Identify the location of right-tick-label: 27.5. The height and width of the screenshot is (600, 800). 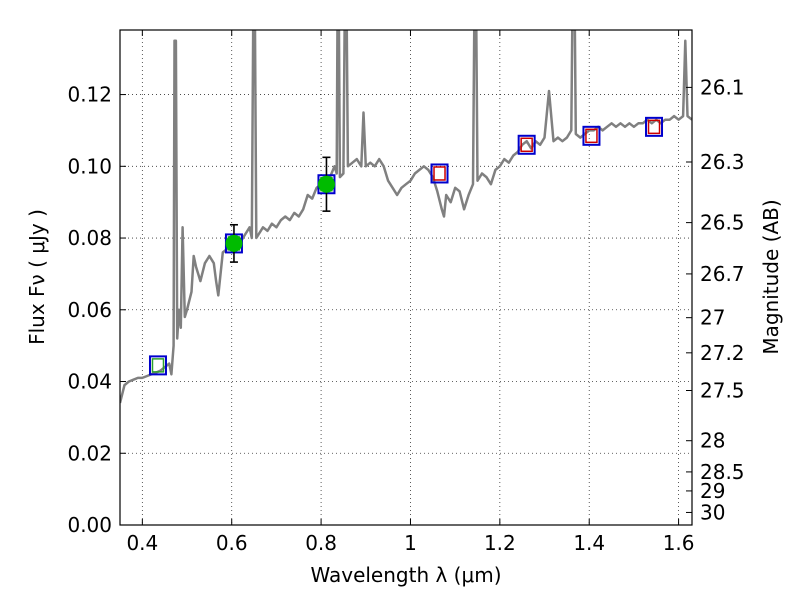
(722, 390).